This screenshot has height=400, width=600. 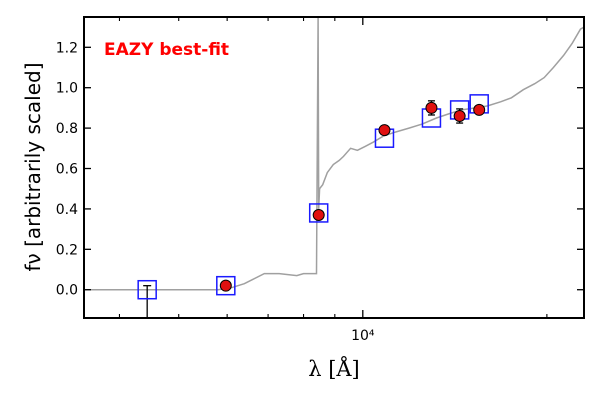 I want to click on y-tick-label: 0.8, so click(x=67, y=129).